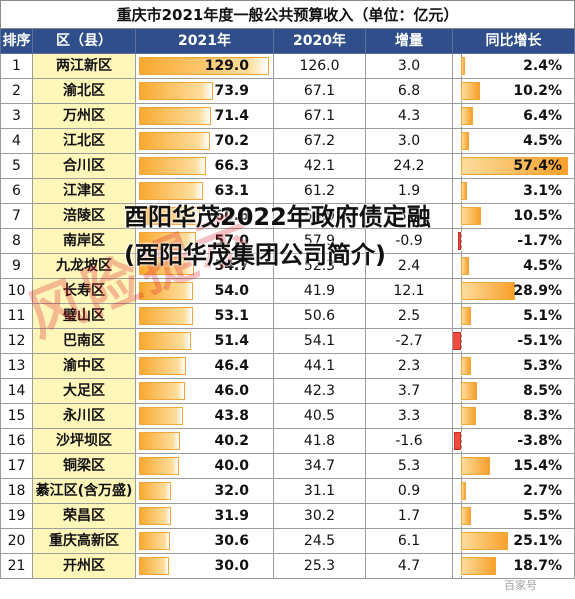 The image size is (575, 599). Describe the element at coordinates (539, 241) in the screenshot. I see `growth-text: -1.7%` at that location.